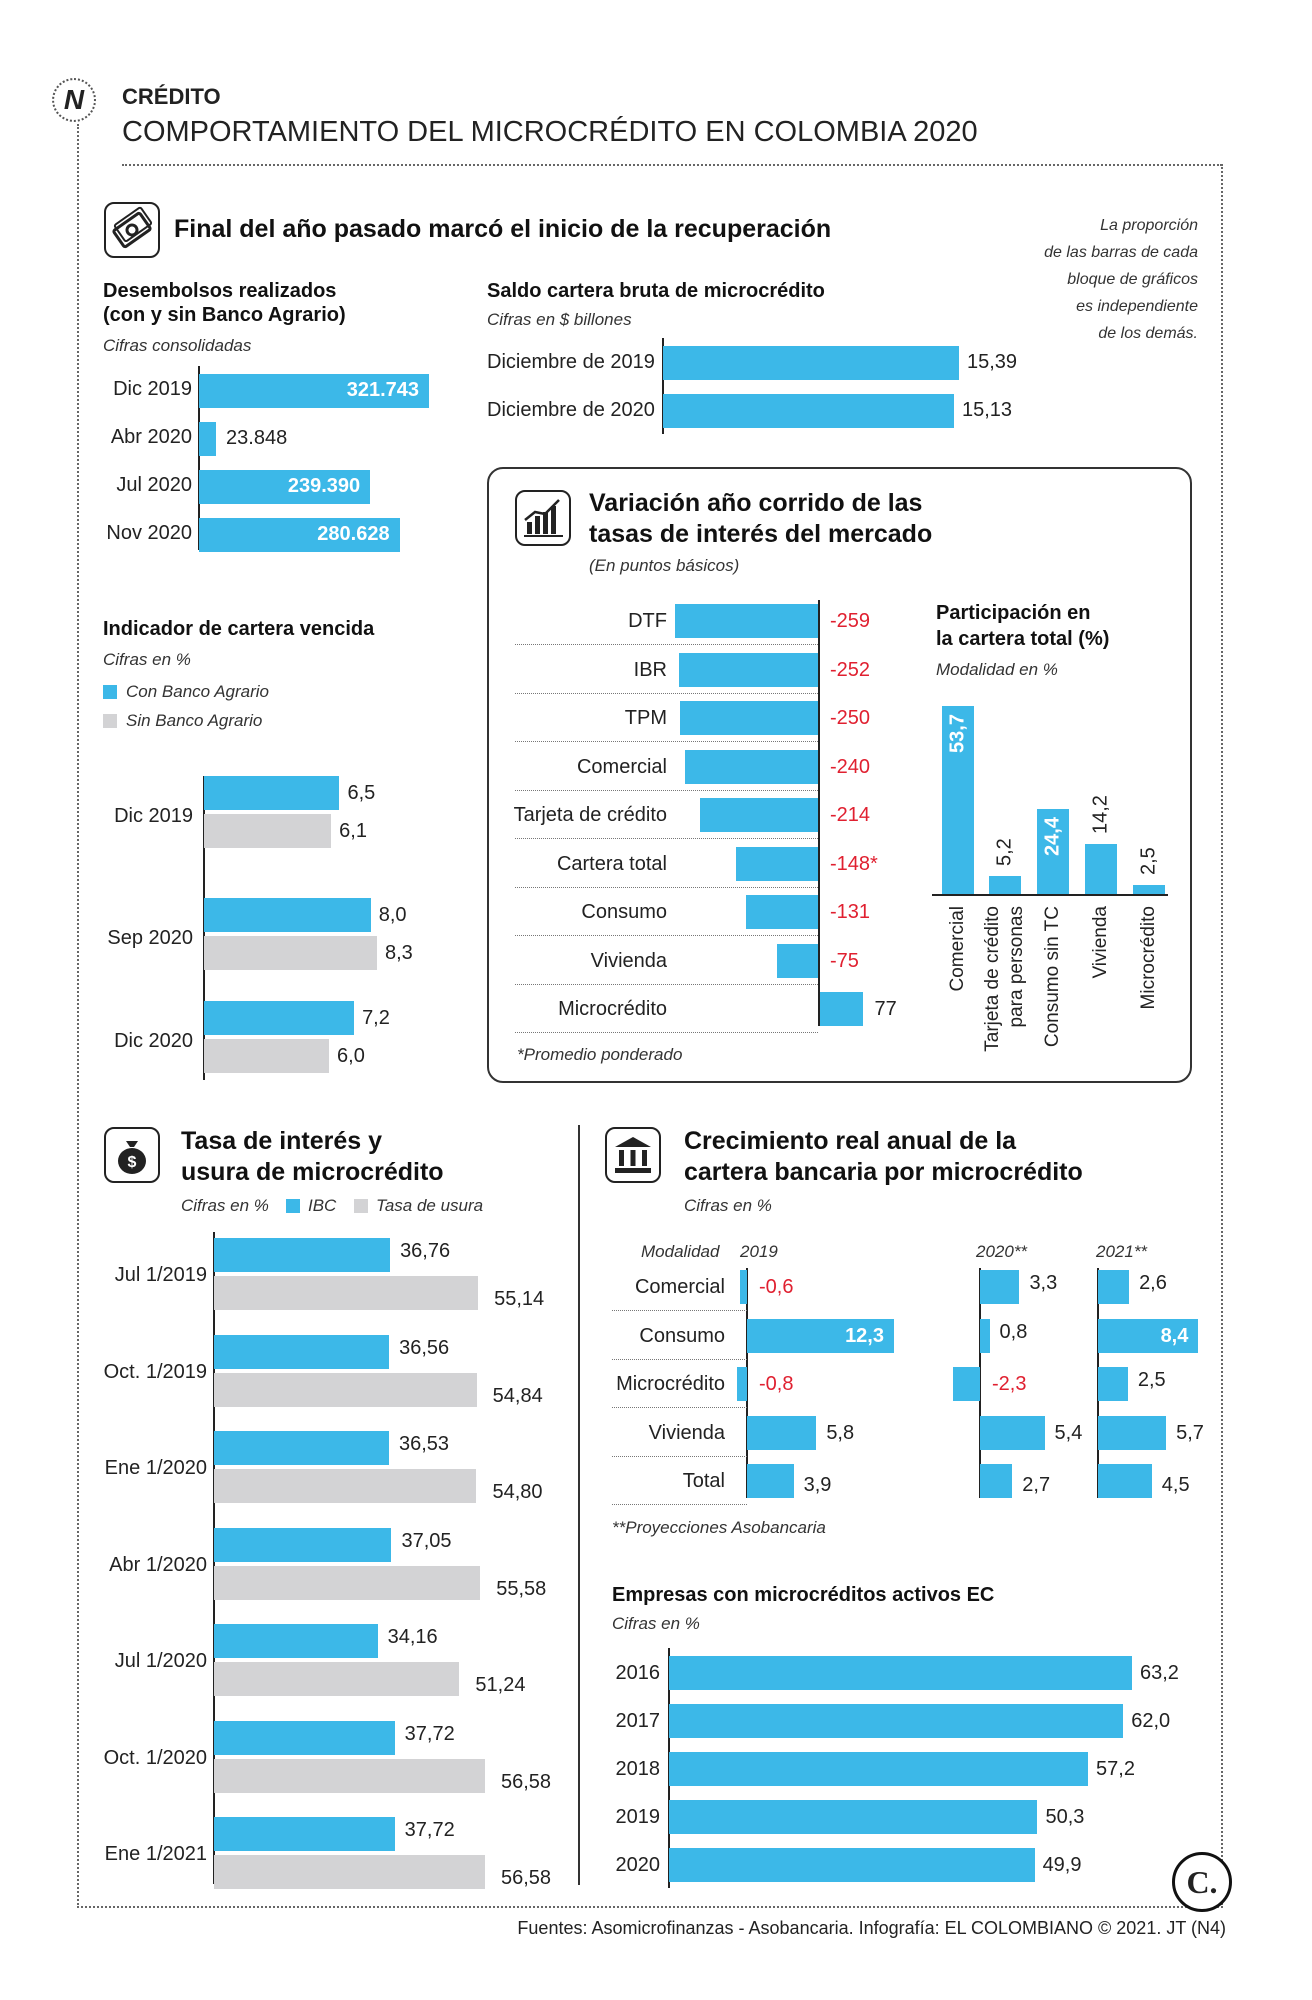 The width and height of the screenshot is (1312, 2000). I want to click on bank-icon, so click(633, 1155).